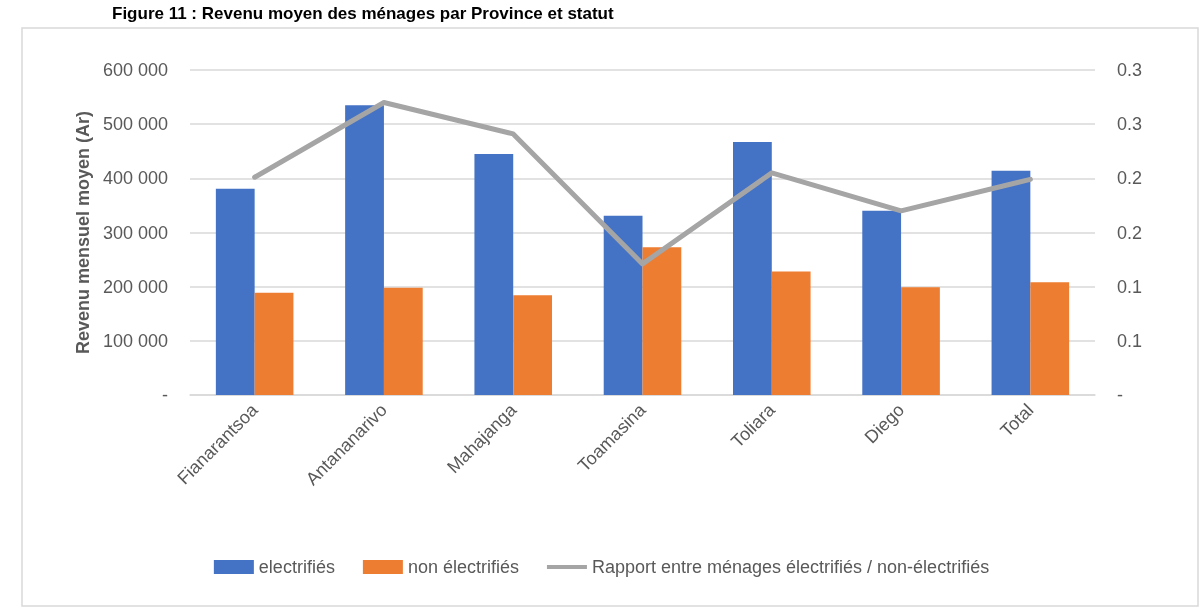 The width and height of the screenshot is (1203, 611). I want to click on chart-title: Figure 11 : Revenu moyen des ménages par Province et statut, so click(363, 13).